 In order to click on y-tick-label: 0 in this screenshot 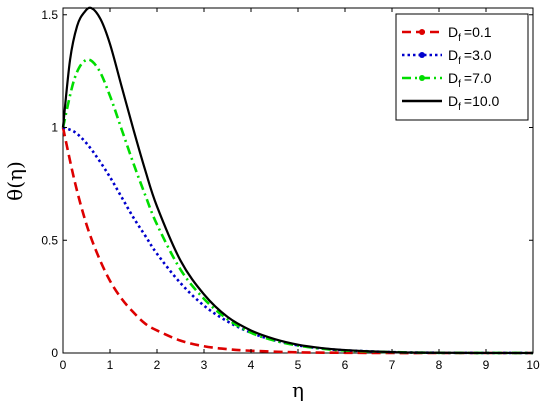, I will do `click(54, 353)`.